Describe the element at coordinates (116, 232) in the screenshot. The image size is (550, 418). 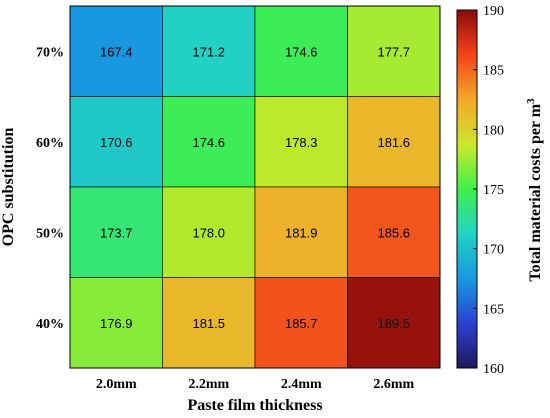
I see `cell-value-label: 173.7` at that location.